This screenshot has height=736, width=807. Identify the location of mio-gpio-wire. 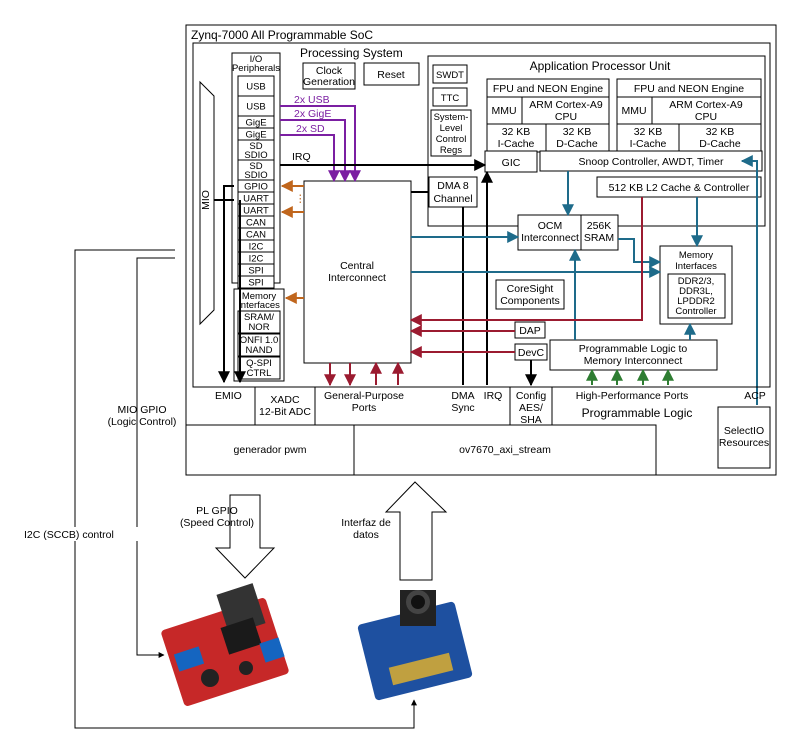
(155, 457).